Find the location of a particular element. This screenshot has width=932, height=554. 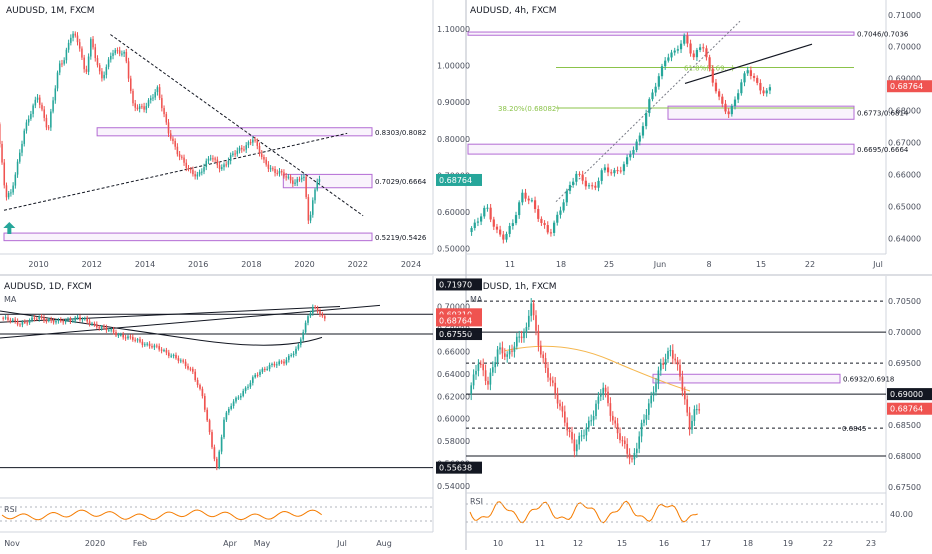

4h-y-tick: 0.65000 is located at coordinates (904, 206).